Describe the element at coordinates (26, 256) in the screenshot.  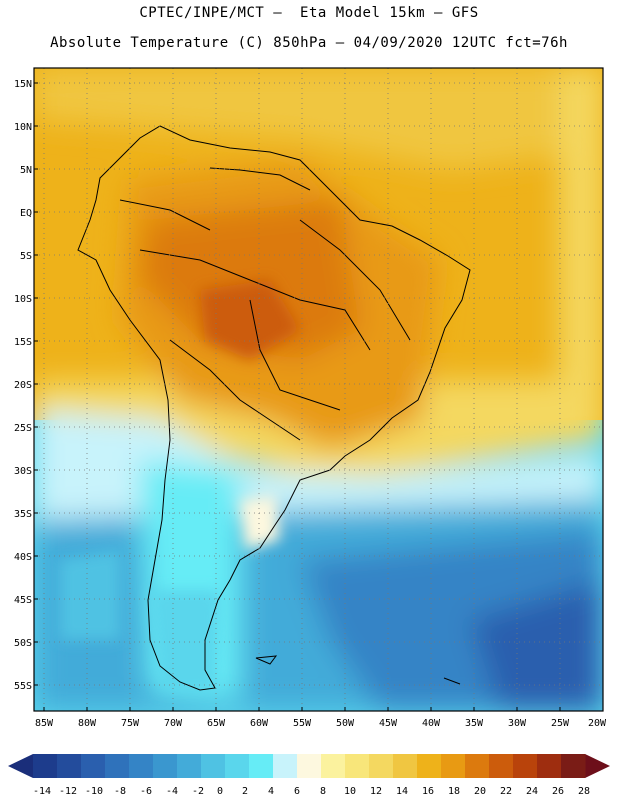
I see `lat-label: 5S` at that location.